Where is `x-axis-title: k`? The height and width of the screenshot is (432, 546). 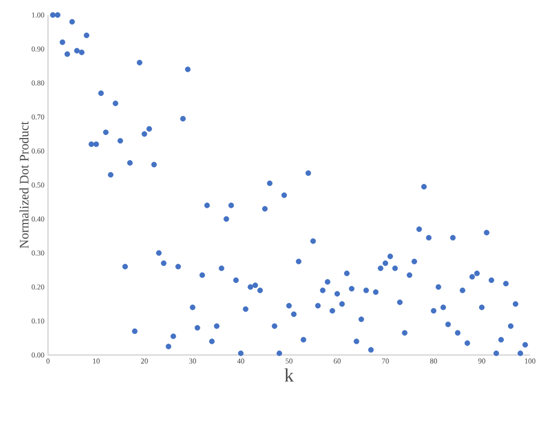 x-axis-title: k is located at coordinates (289, 375).